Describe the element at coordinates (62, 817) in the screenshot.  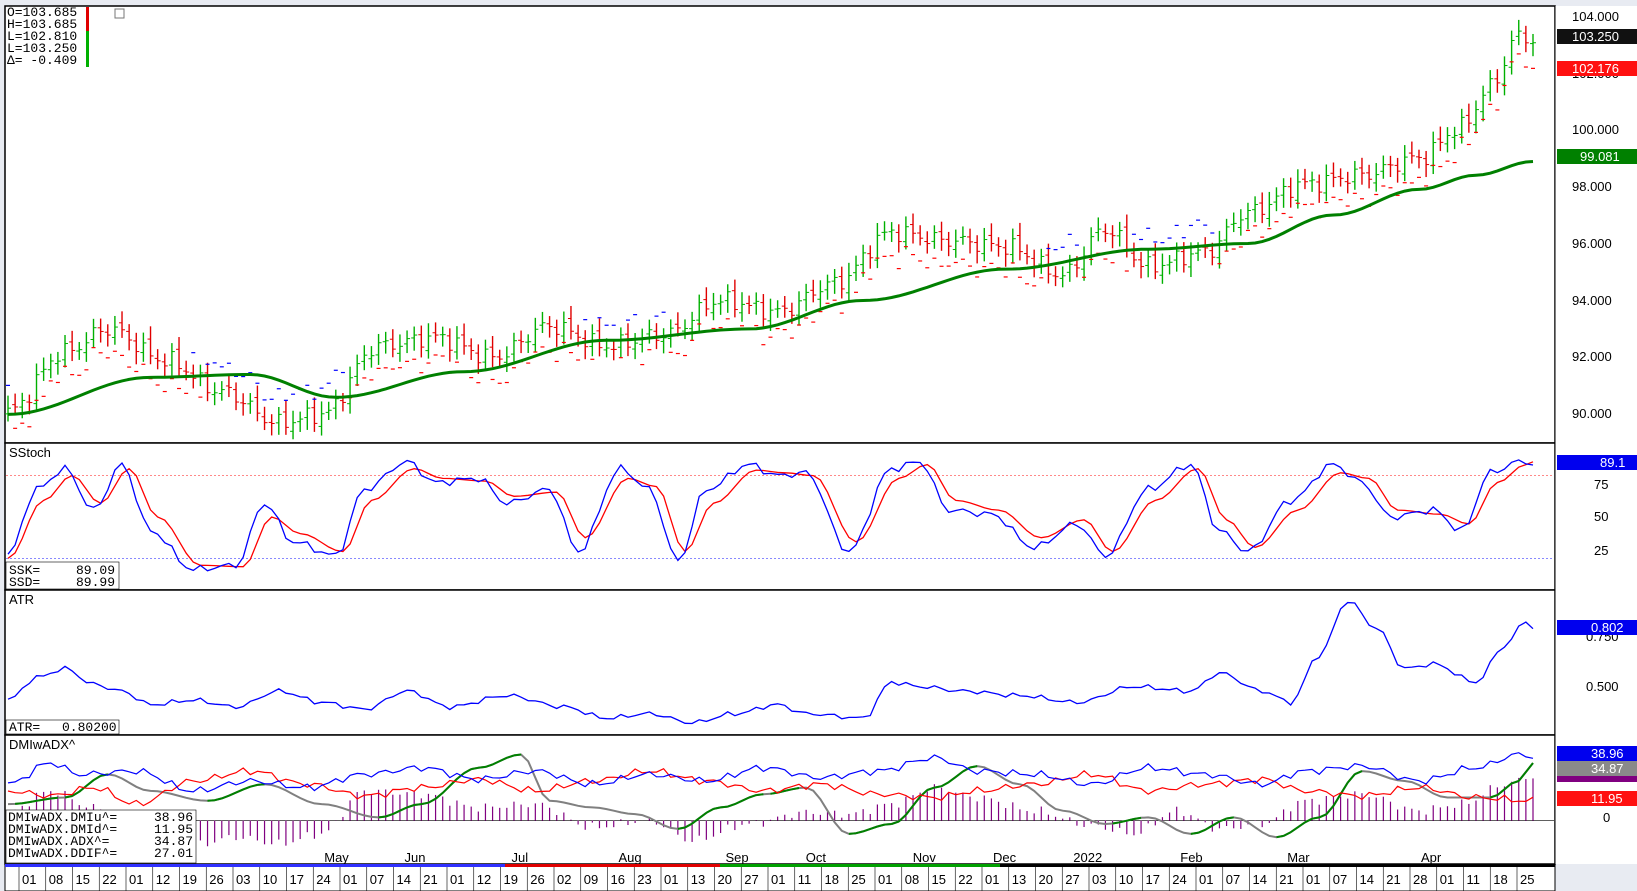
I see `dmi-u-label: DMIwADX.DMIu^=` at that location.